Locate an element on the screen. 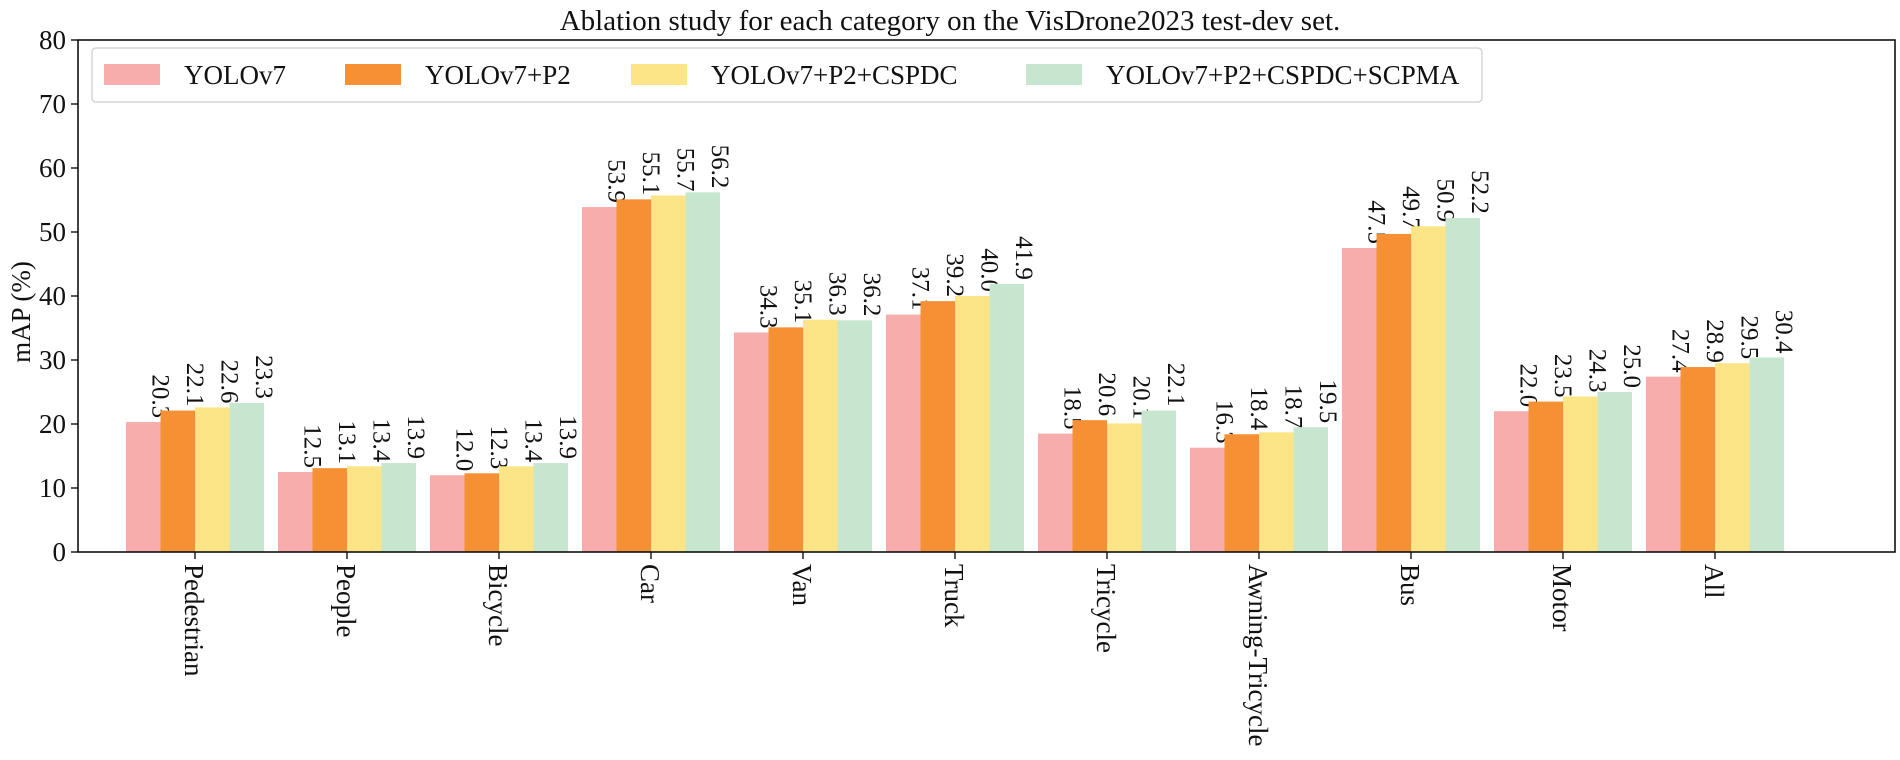 This screenshot has height=760, width=1900. bar-yolov7-truck is located at coordinates (903, 433).